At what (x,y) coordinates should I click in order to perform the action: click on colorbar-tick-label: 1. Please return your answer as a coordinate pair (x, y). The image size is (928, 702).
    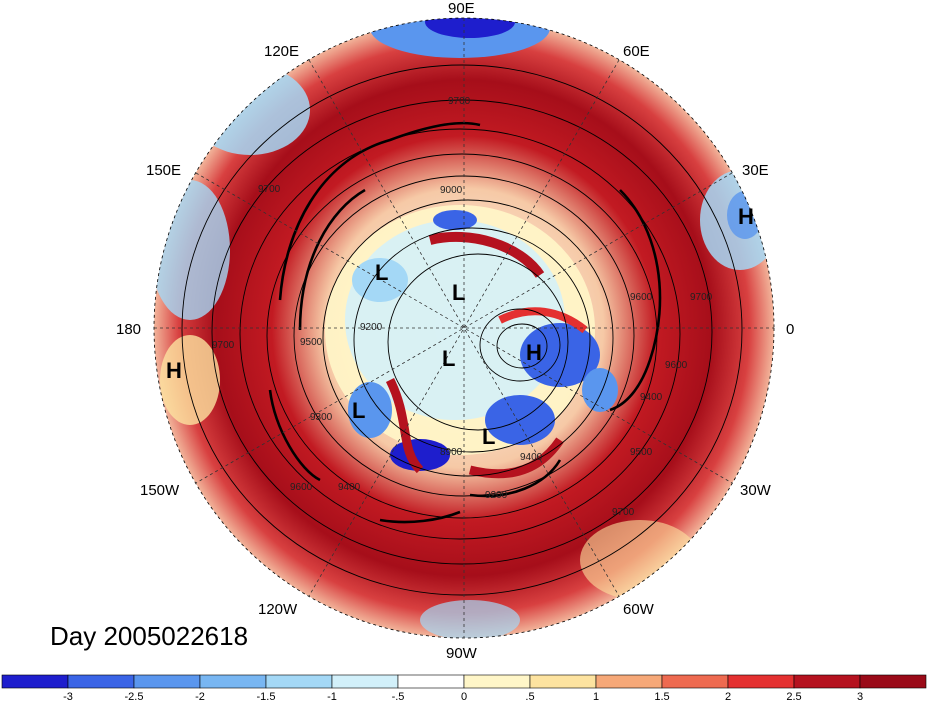
    Looking at the image, I should click on (596, 696).